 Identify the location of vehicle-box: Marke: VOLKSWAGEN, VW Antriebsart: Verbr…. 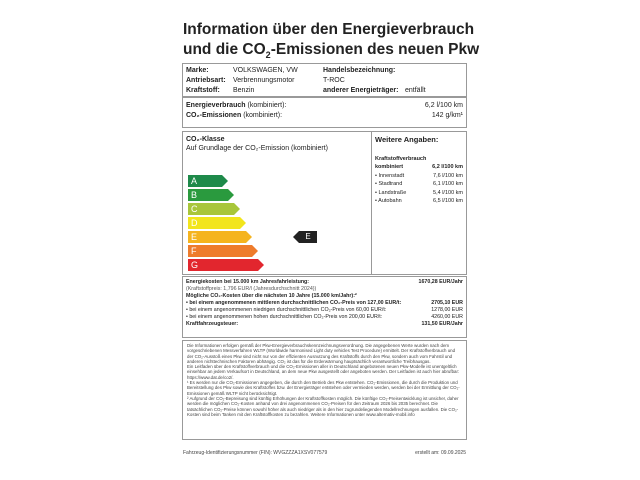
(324, 80).